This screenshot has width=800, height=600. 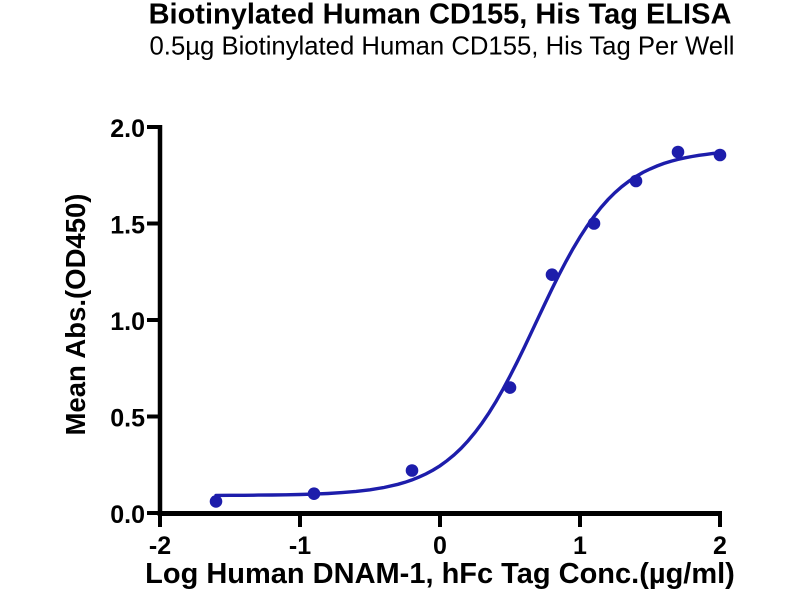 I want to click on svg-text: 0.0, so click(x=127, y=515).